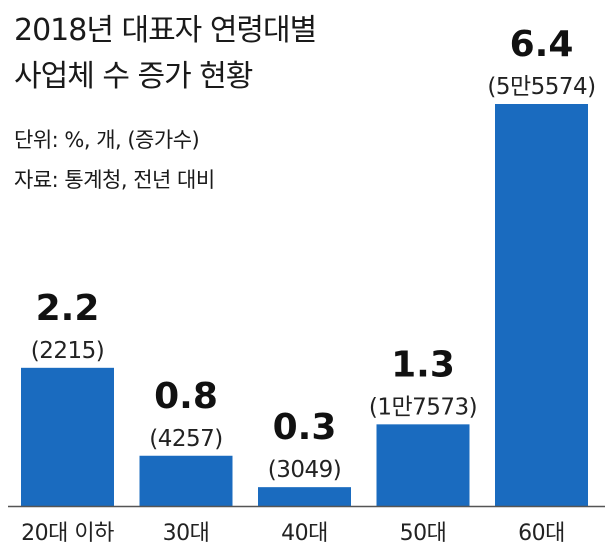 The image size is (613, 560). What do you see at coordinates (165, 54) in the screenshot?
I see `title-block: 2018년 대표자 연령대별 사업체 수 증가 현황` at bounding box center [165, 54].